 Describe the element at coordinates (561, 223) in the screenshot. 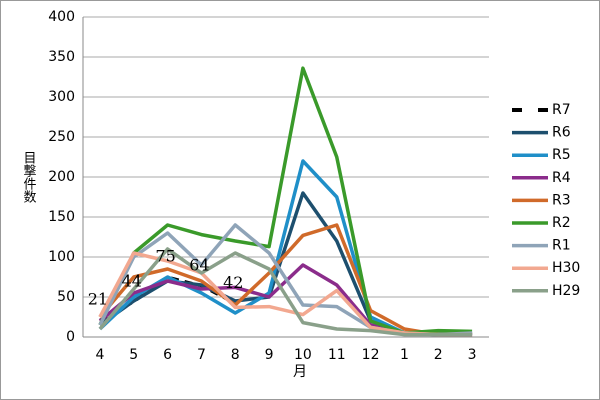

I see `legend-label: R2` at that location.